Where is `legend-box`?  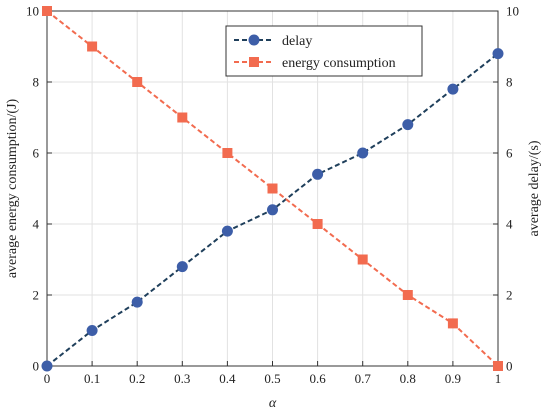 legend-box is located at coordinates (324, 51).